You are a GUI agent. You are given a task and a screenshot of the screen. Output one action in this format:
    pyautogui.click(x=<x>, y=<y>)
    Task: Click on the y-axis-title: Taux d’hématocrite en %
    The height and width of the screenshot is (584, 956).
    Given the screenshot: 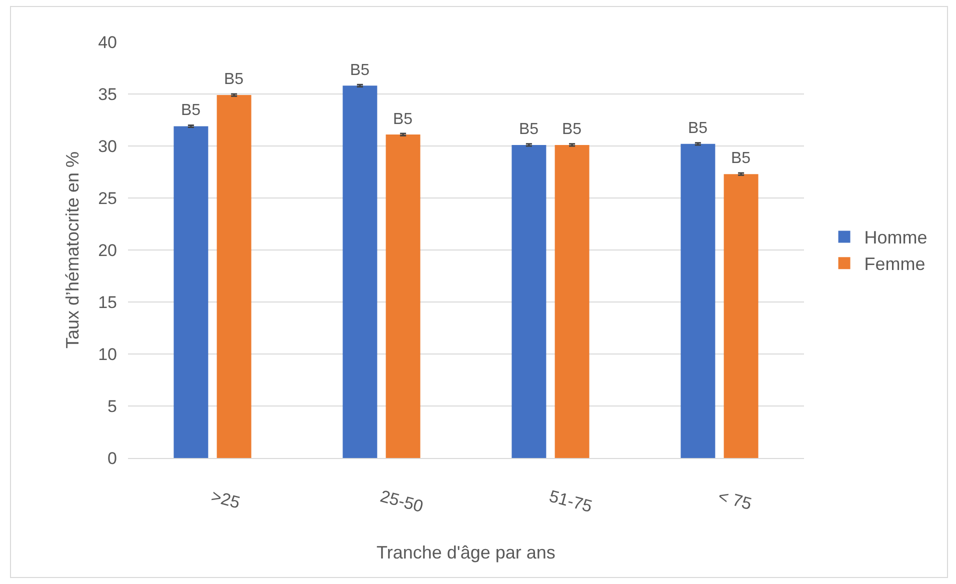 What is the action you would take?
    pyautogui.click(x=72, y=250)
    